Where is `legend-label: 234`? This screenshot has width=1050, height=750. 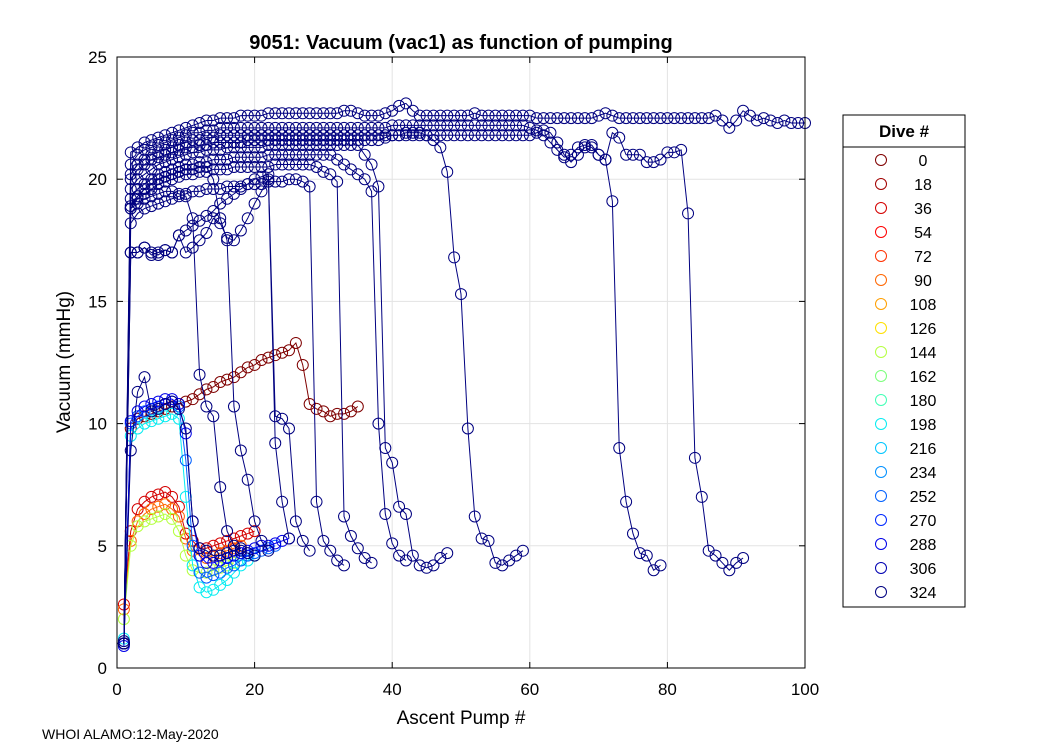 legend-label: 234 is located at coordinates (923, 473).